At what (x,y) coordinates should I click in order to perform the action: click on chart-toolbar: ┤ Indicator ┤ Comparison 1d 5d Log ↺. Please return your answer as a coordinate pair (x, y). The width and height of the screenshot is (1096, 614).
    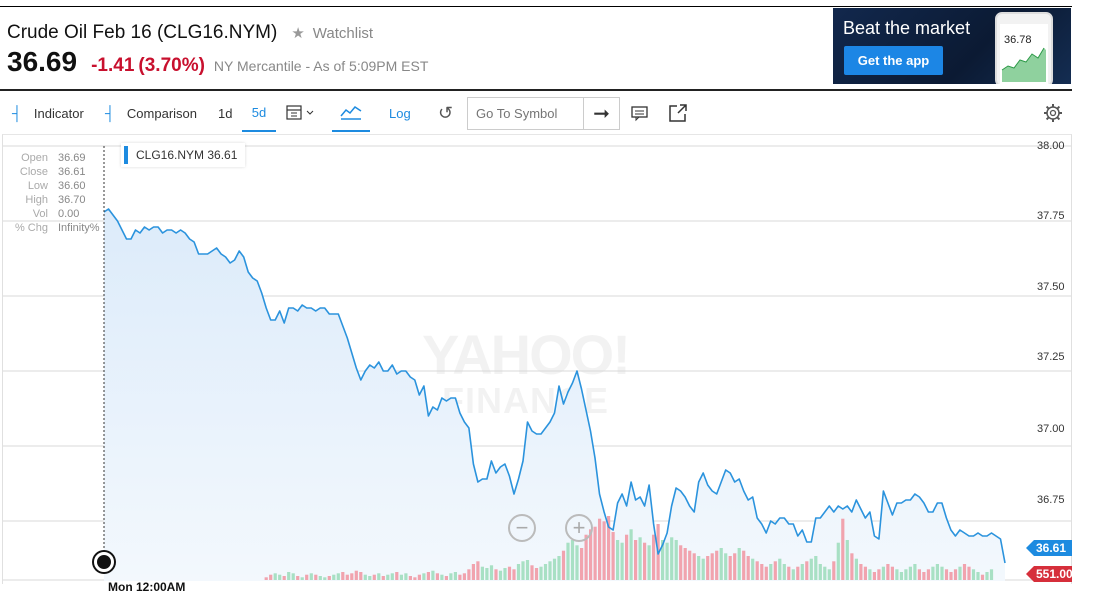
    Looking at the image, I should click on (536, 114).